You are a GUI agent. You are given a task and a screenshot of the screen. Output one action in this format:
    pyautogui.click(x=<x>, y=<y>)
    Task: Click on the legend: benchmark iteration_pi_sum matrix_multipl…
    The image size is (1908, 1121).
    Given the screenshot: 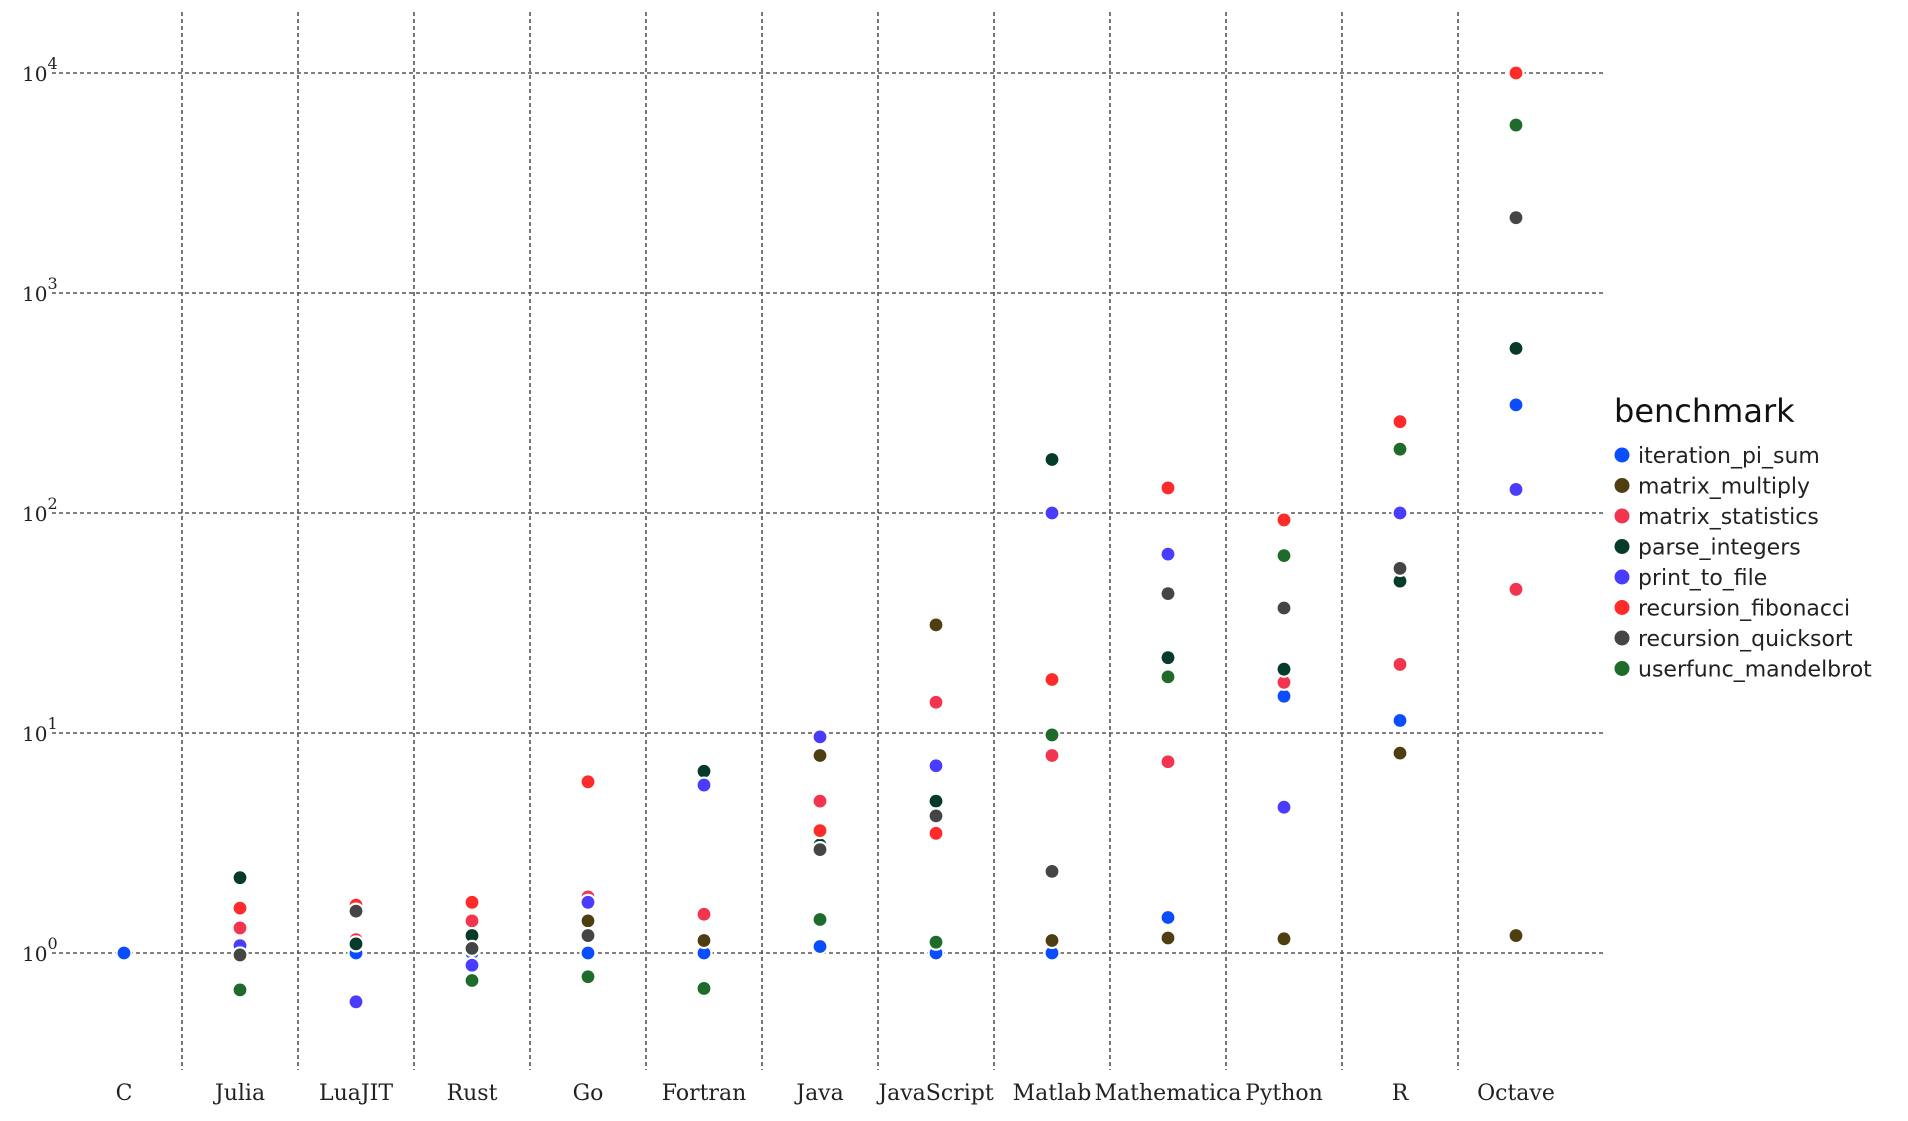 What is the action you would take?
    pyautogui.click(x=1743, y=537)
    